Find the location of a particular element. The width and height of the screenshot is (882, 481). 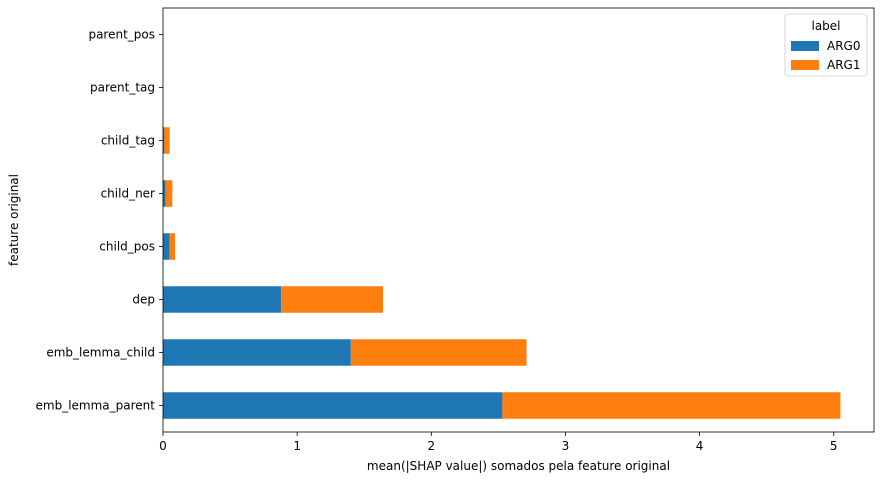

y-tick-label: parent_pos is located at coordinates (121, 35).